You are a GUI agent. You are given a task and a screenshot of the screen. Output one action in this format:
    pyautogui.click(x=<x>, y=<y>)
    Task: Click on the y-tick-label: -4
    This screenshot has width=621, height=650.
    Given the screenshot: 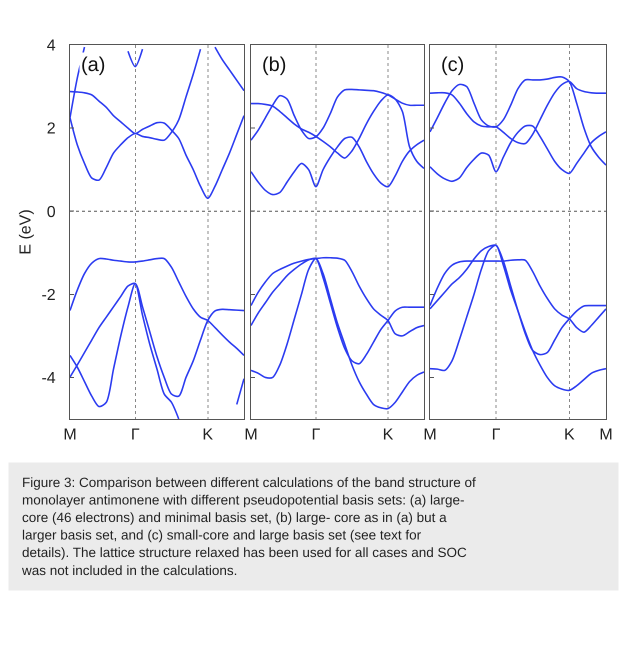 What is the action you would take?
    pyautogui.click(x=48, y=379)
    